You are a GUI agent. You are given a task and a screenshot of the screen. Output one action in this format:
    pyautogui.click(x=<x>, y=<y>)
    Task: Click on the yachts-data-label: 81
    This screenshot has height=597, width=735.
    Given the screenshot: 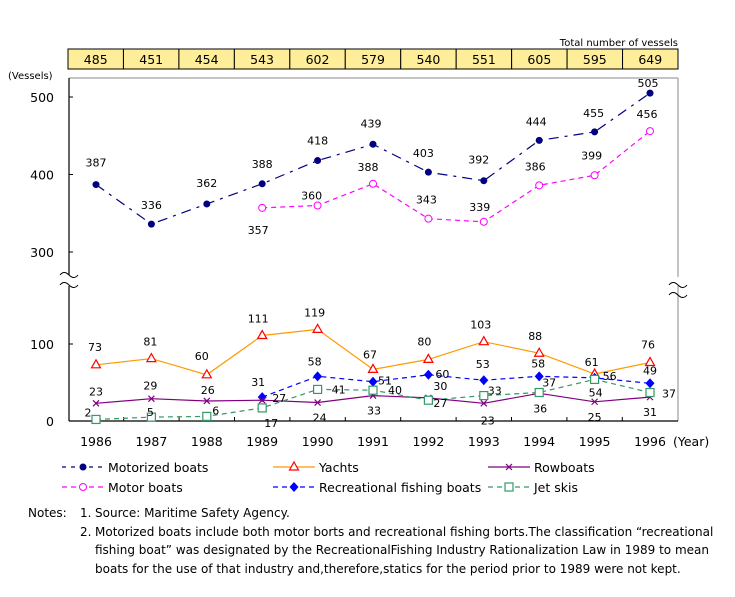 What is the action you would take?
    pyautogui.click(x=150, y=342)
    